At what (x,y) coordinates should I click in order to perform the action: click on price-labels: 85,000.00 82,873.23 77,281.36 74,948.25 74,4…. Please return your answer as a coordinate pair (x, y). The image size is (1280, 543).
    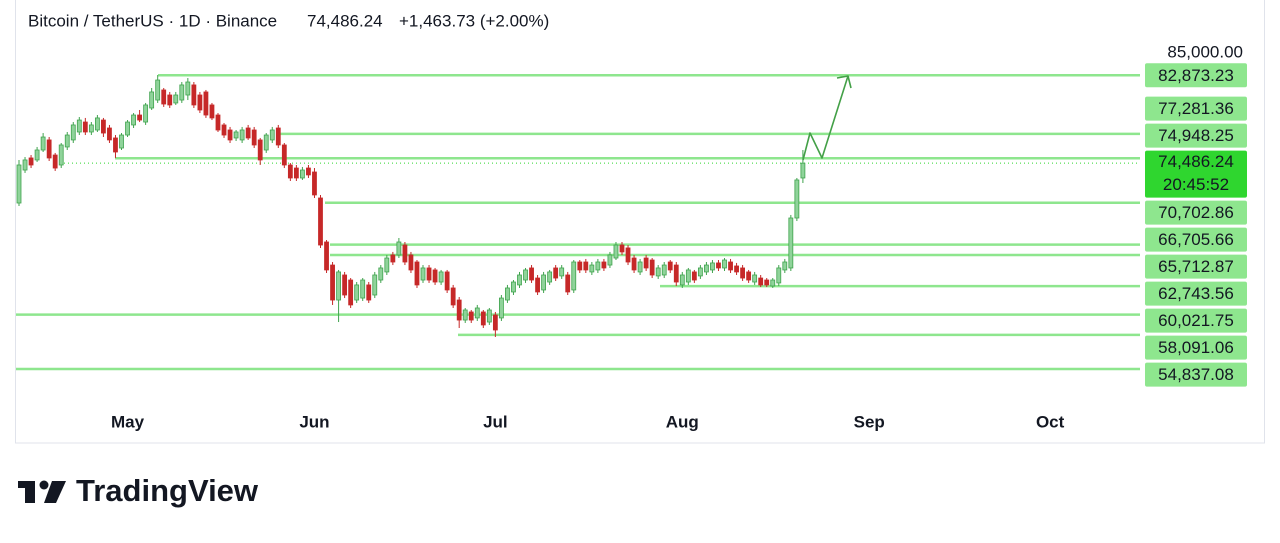
    Looking at the image, I should click on (1196, 214).